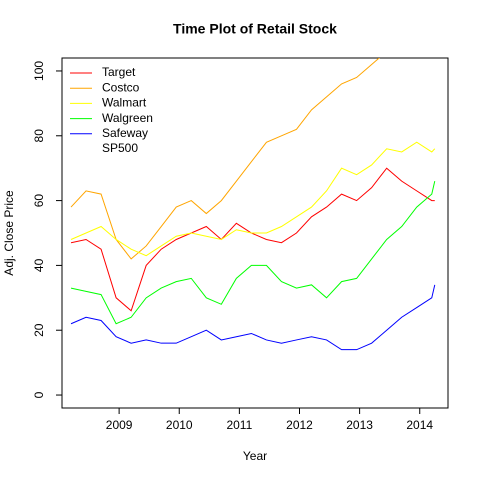  I want to click on legend-label: Target, so click(119, 72).